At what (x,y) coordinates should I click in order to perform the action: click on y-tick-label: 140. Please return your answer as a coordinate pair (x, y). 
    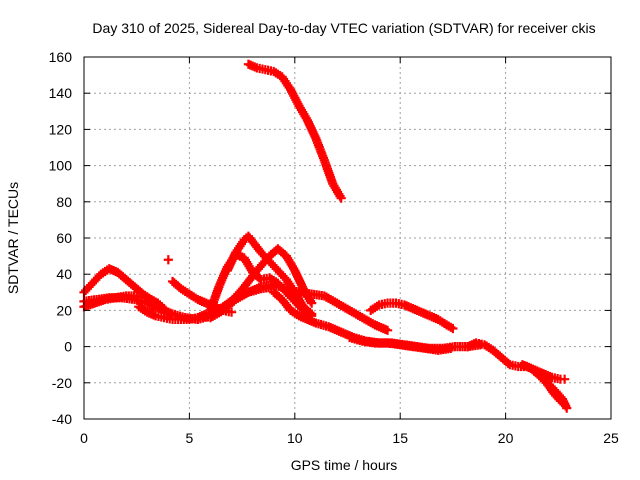
    Looking at the image, I should click on (61, 93).